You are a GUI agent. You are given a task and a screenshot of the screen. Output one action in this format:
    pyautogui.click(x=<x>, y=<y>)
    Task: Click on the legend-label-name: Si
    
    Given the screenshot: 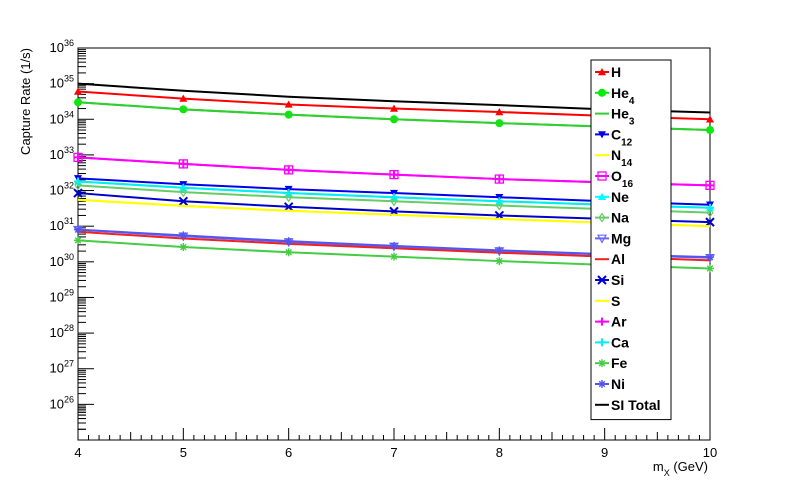 What is the action you would take?
    pyautogui.click(x=617, y=280)
    